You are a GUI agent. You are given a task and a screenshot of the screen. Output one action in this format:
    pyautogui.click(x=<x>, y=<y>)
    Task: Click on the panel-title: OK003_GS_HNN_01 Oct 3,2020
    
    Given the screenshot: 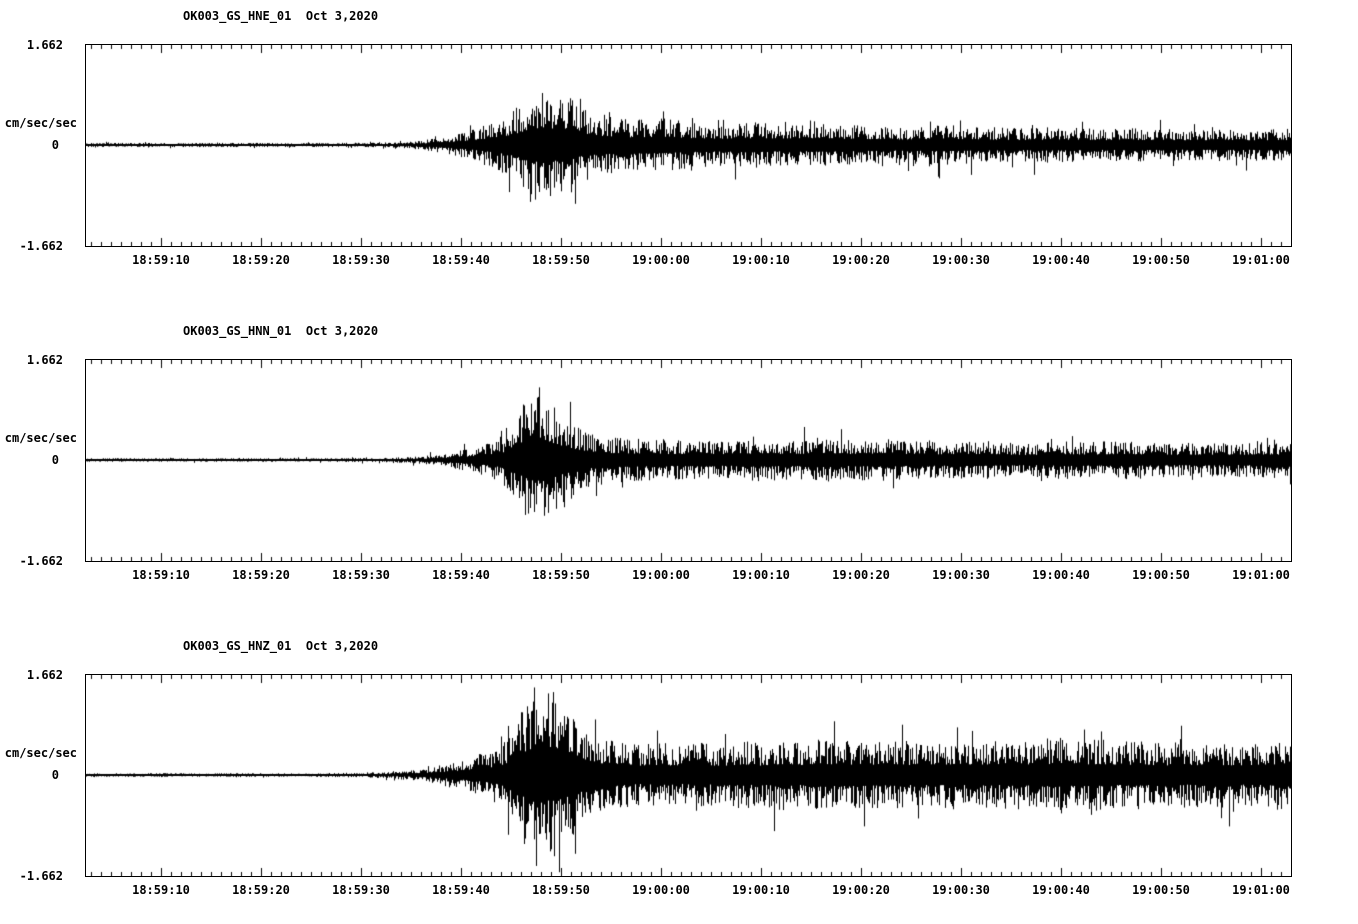 What is the action you would take?
    pyautogui.click(x=281, y=331)
    